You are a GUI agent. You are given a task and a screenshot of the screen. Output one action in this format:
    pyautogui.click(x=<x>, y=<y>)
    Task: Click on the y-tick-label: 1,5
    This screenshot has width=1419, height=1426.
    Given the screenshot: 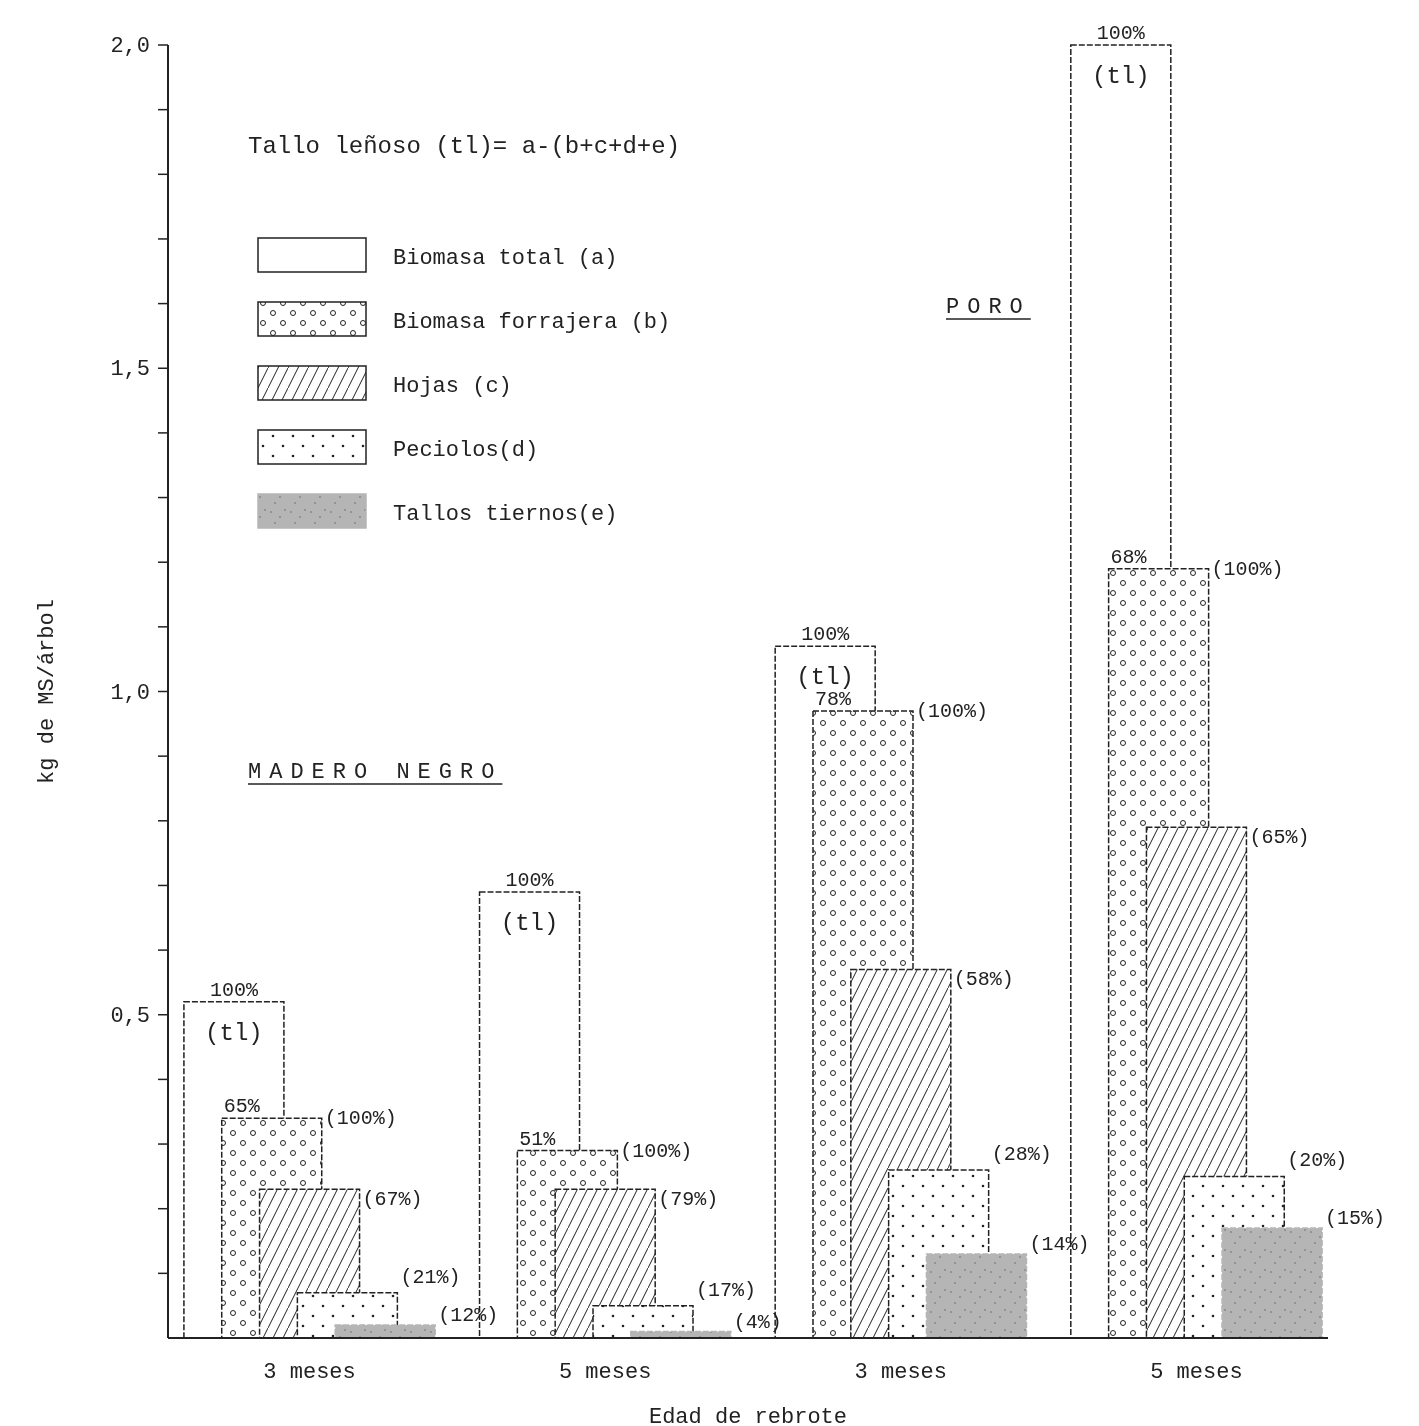 What is the action you would take?
    pyautogui.click(x=130, y=370)
    